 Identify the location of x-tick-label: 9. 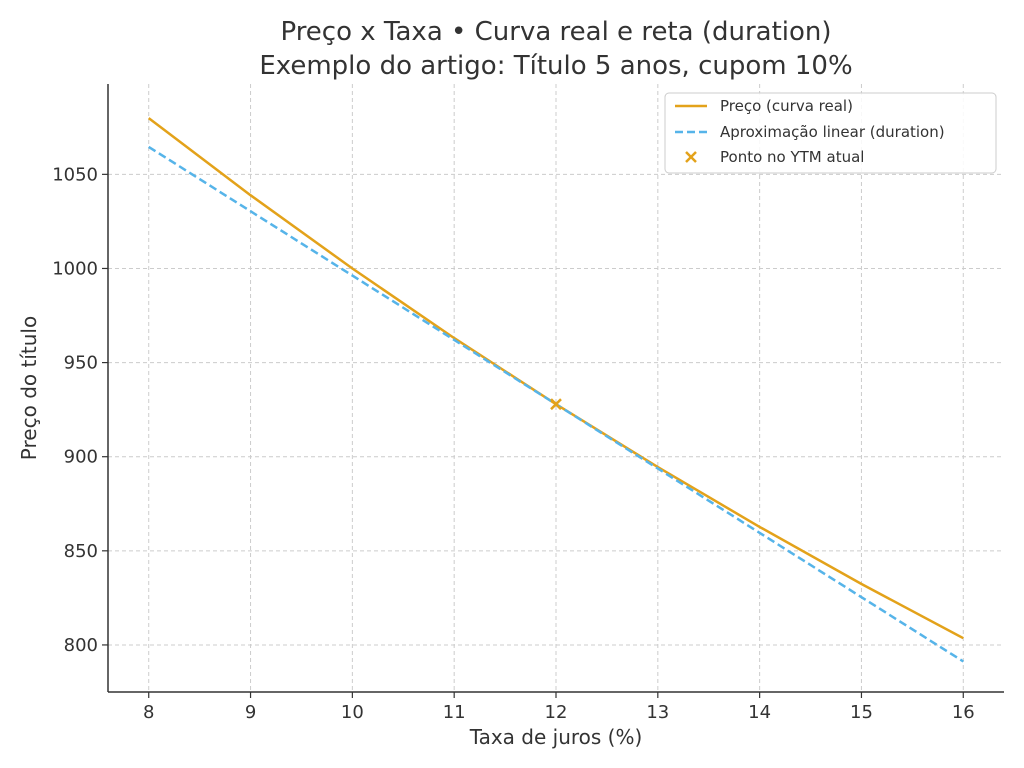
(250, 712).